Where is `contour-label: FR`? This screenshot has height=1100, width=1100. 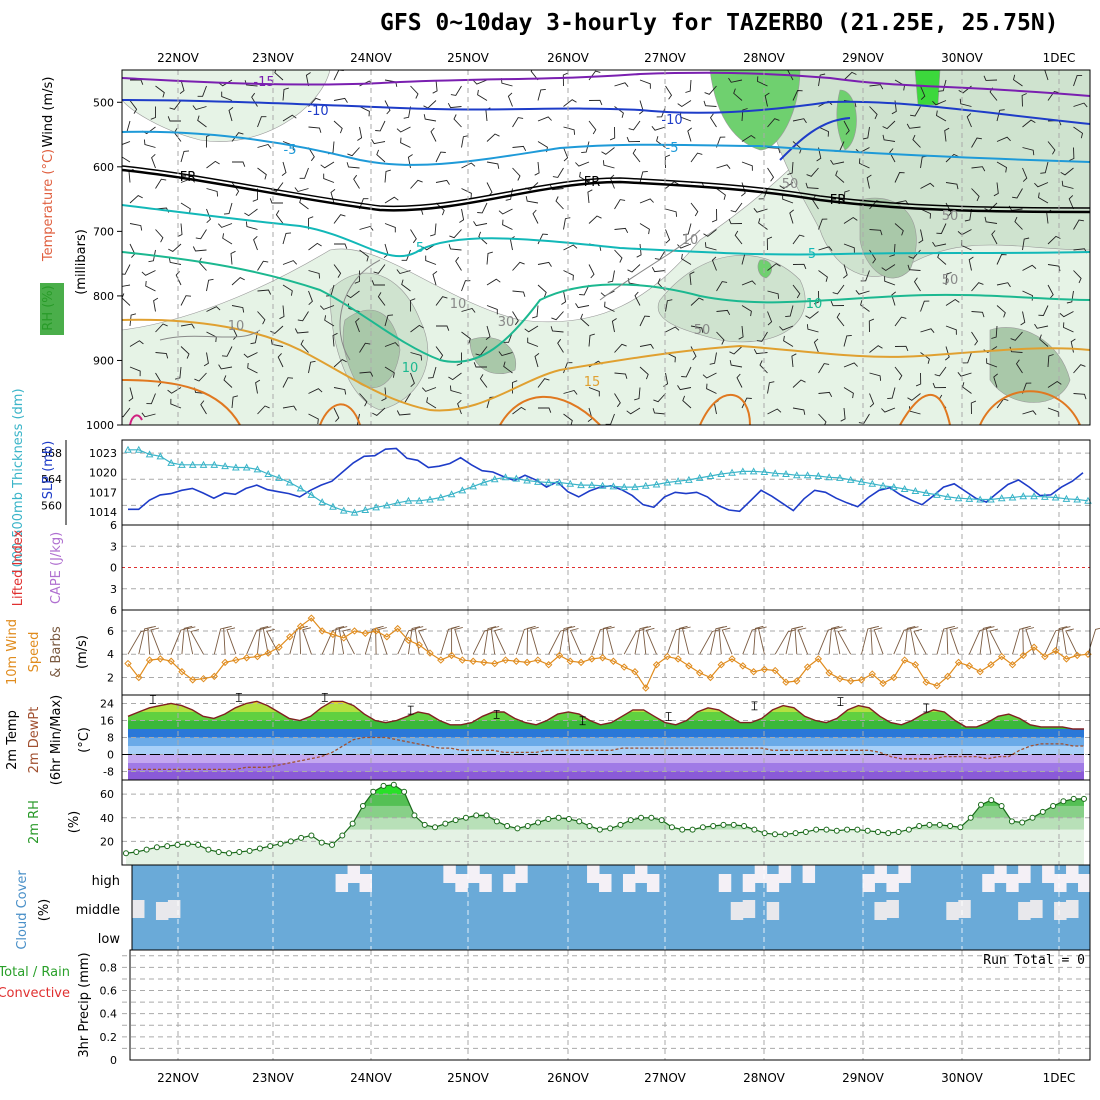 contour-label: FR is located at coordinates (838, 200).